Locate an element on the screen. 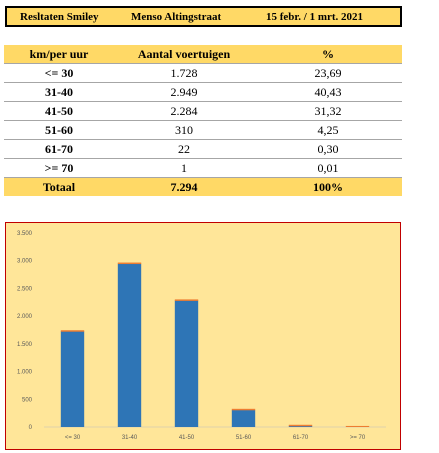 Image resolution: width=439 pixels, height=453 pixels. row-percent: 0,01 is located at coordinates (328, 168).